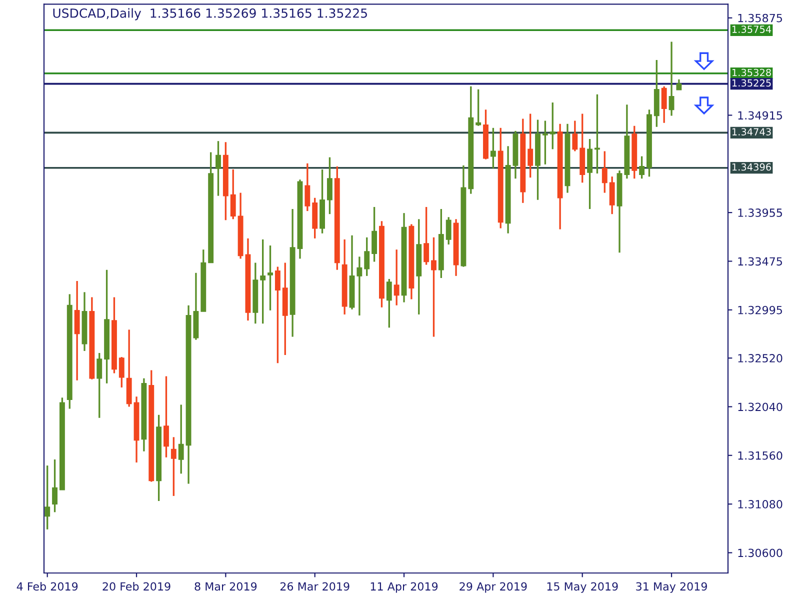 This screenshot has width=800, height=600. Describe the element at coordinates (136, 586) in the screenshot. I see `x-tick-label: 20 Feb 2019` at that location.